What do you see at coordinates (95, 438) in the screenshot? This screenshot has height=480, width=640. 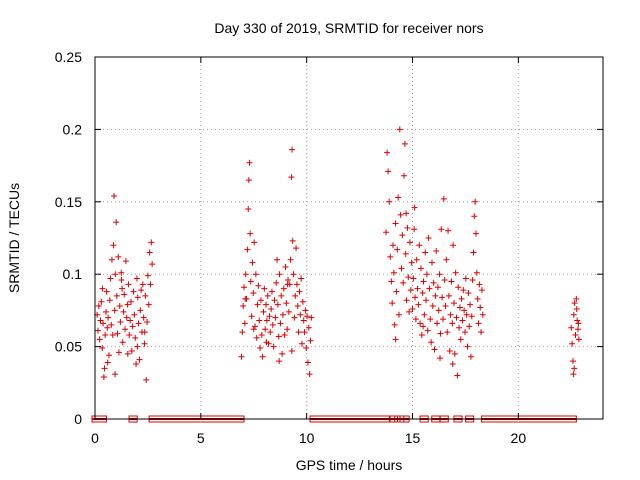 I see `x-tick-label: 0` at bounding box center [95, 438].